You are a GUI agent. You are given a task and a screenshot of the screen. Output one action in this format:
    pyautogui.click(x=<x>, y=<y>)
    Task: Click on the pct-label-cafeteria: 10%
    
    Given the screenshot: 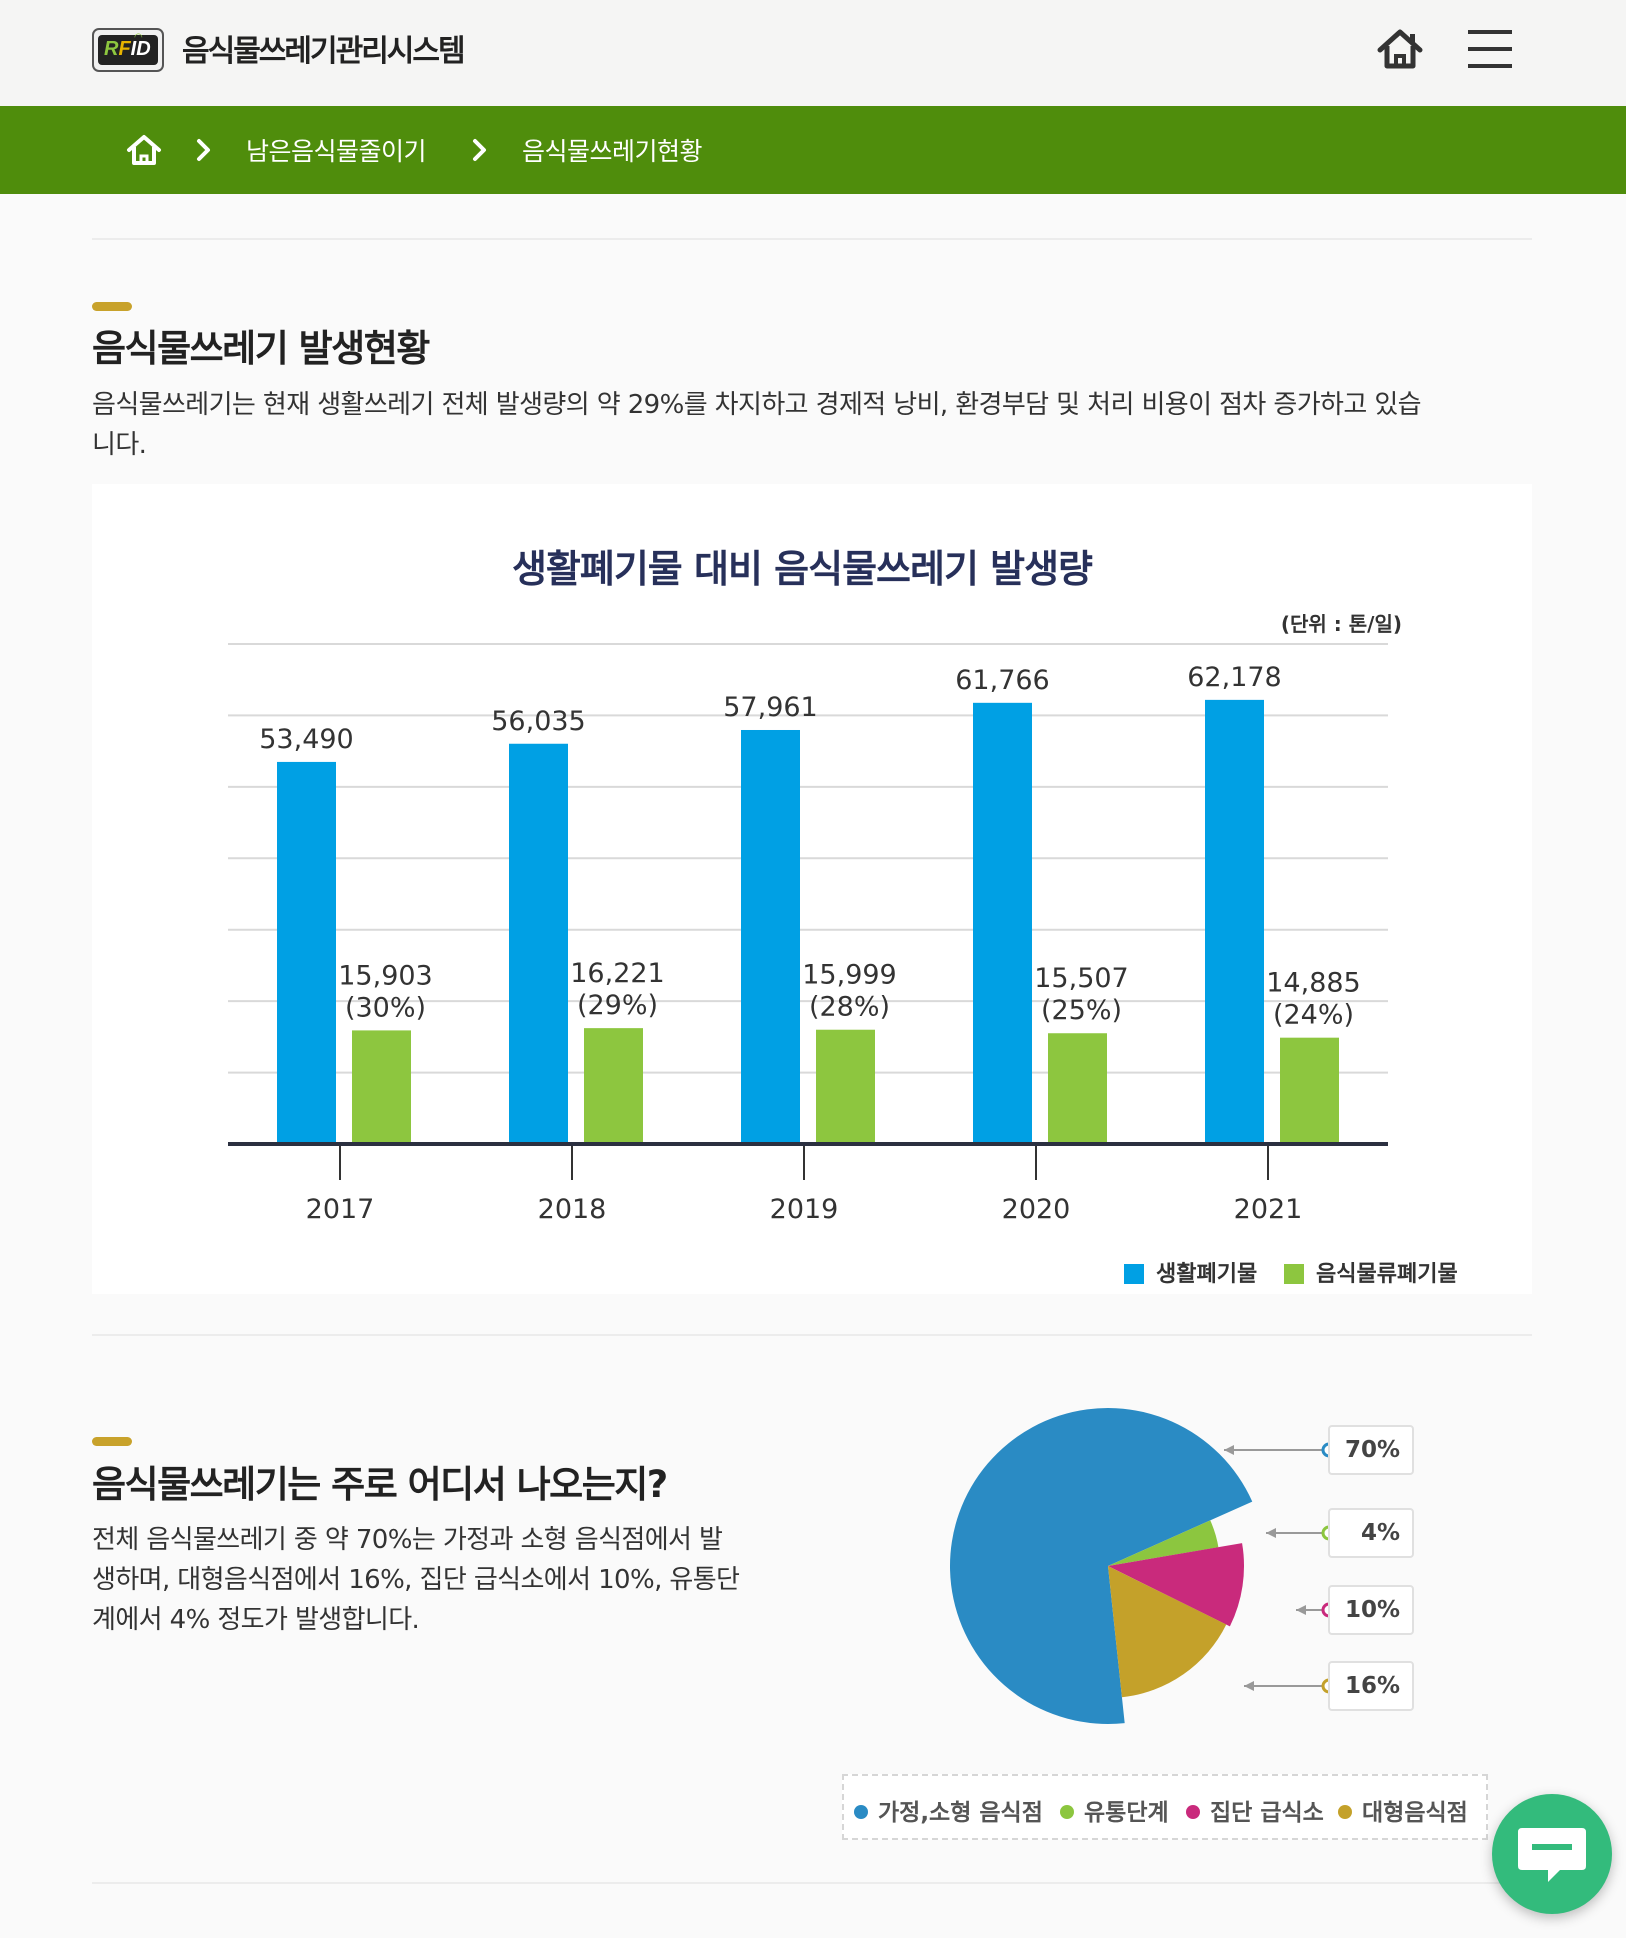 What is the action you would take?
    pyautogui.click(x=1371, y=1610)
    